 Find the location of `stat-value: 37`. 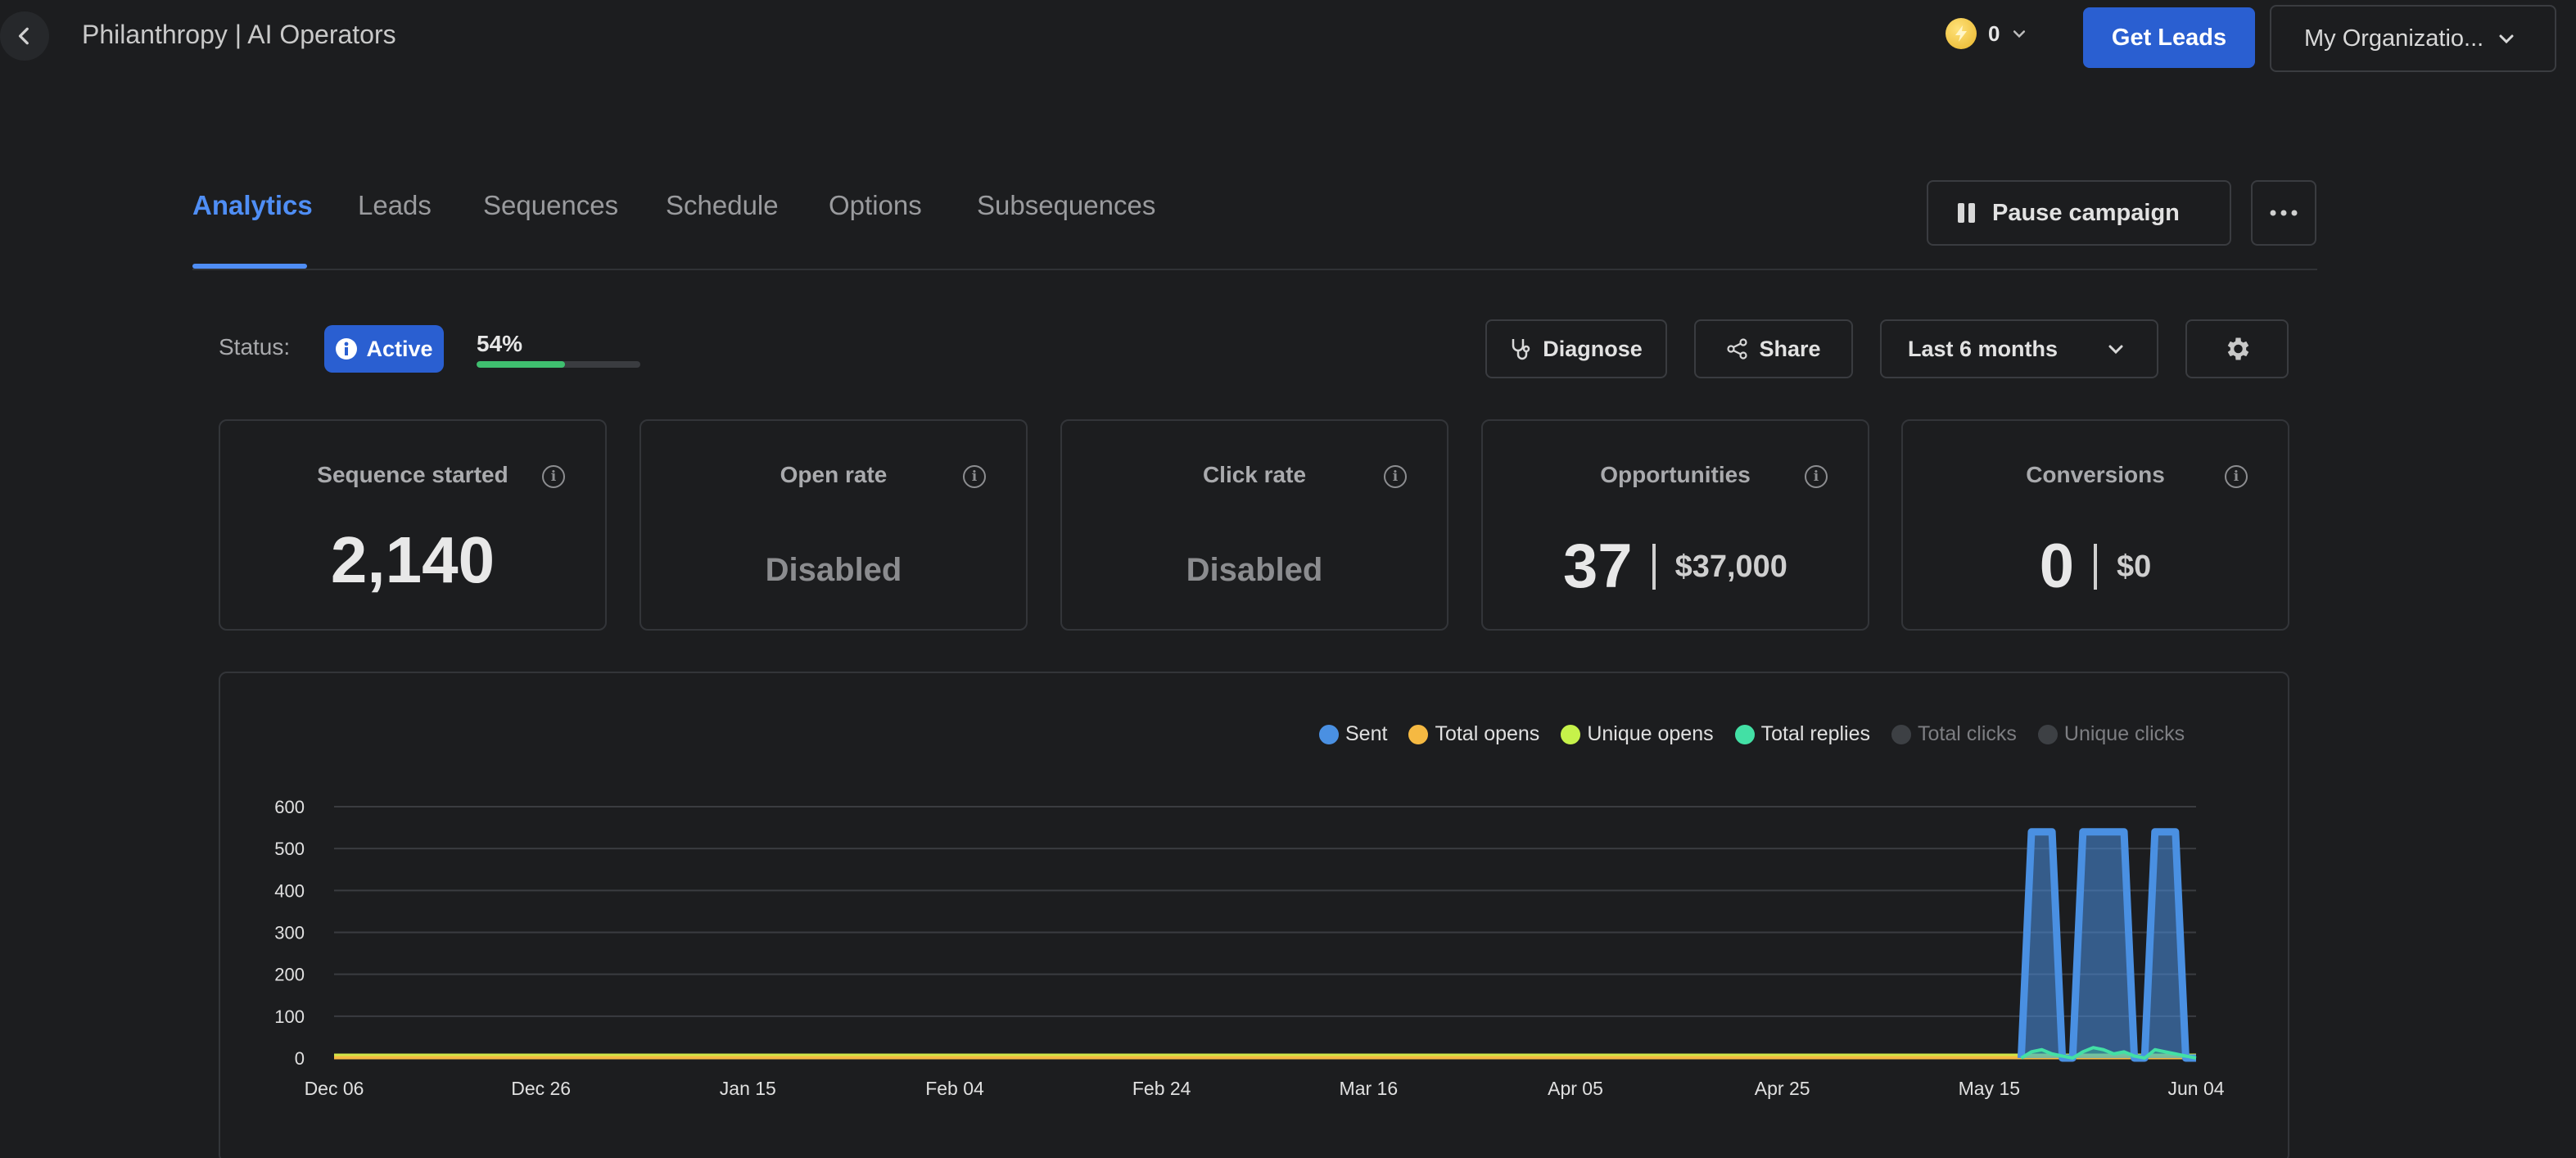

stat-value: 37 is located at coordinates (1598, 566).